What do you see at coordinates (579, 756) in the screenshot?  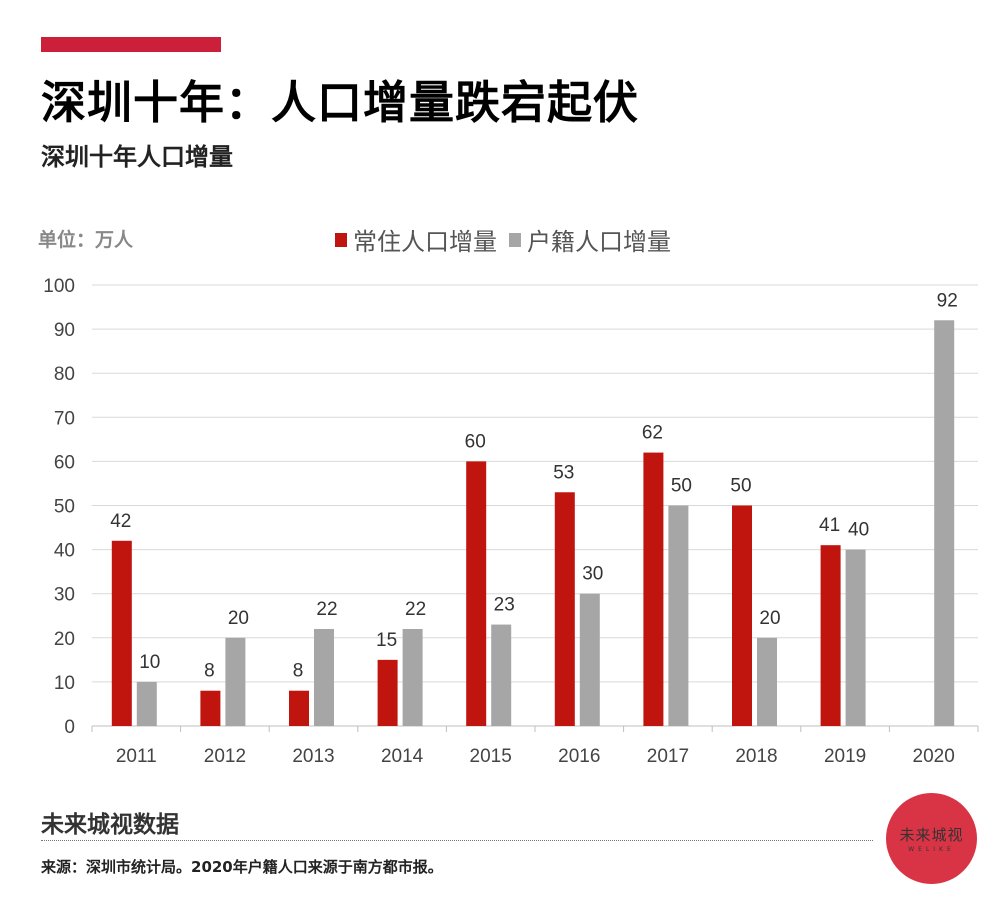 I see `x-tick-label: 2016` at bounding box center [579, 756].